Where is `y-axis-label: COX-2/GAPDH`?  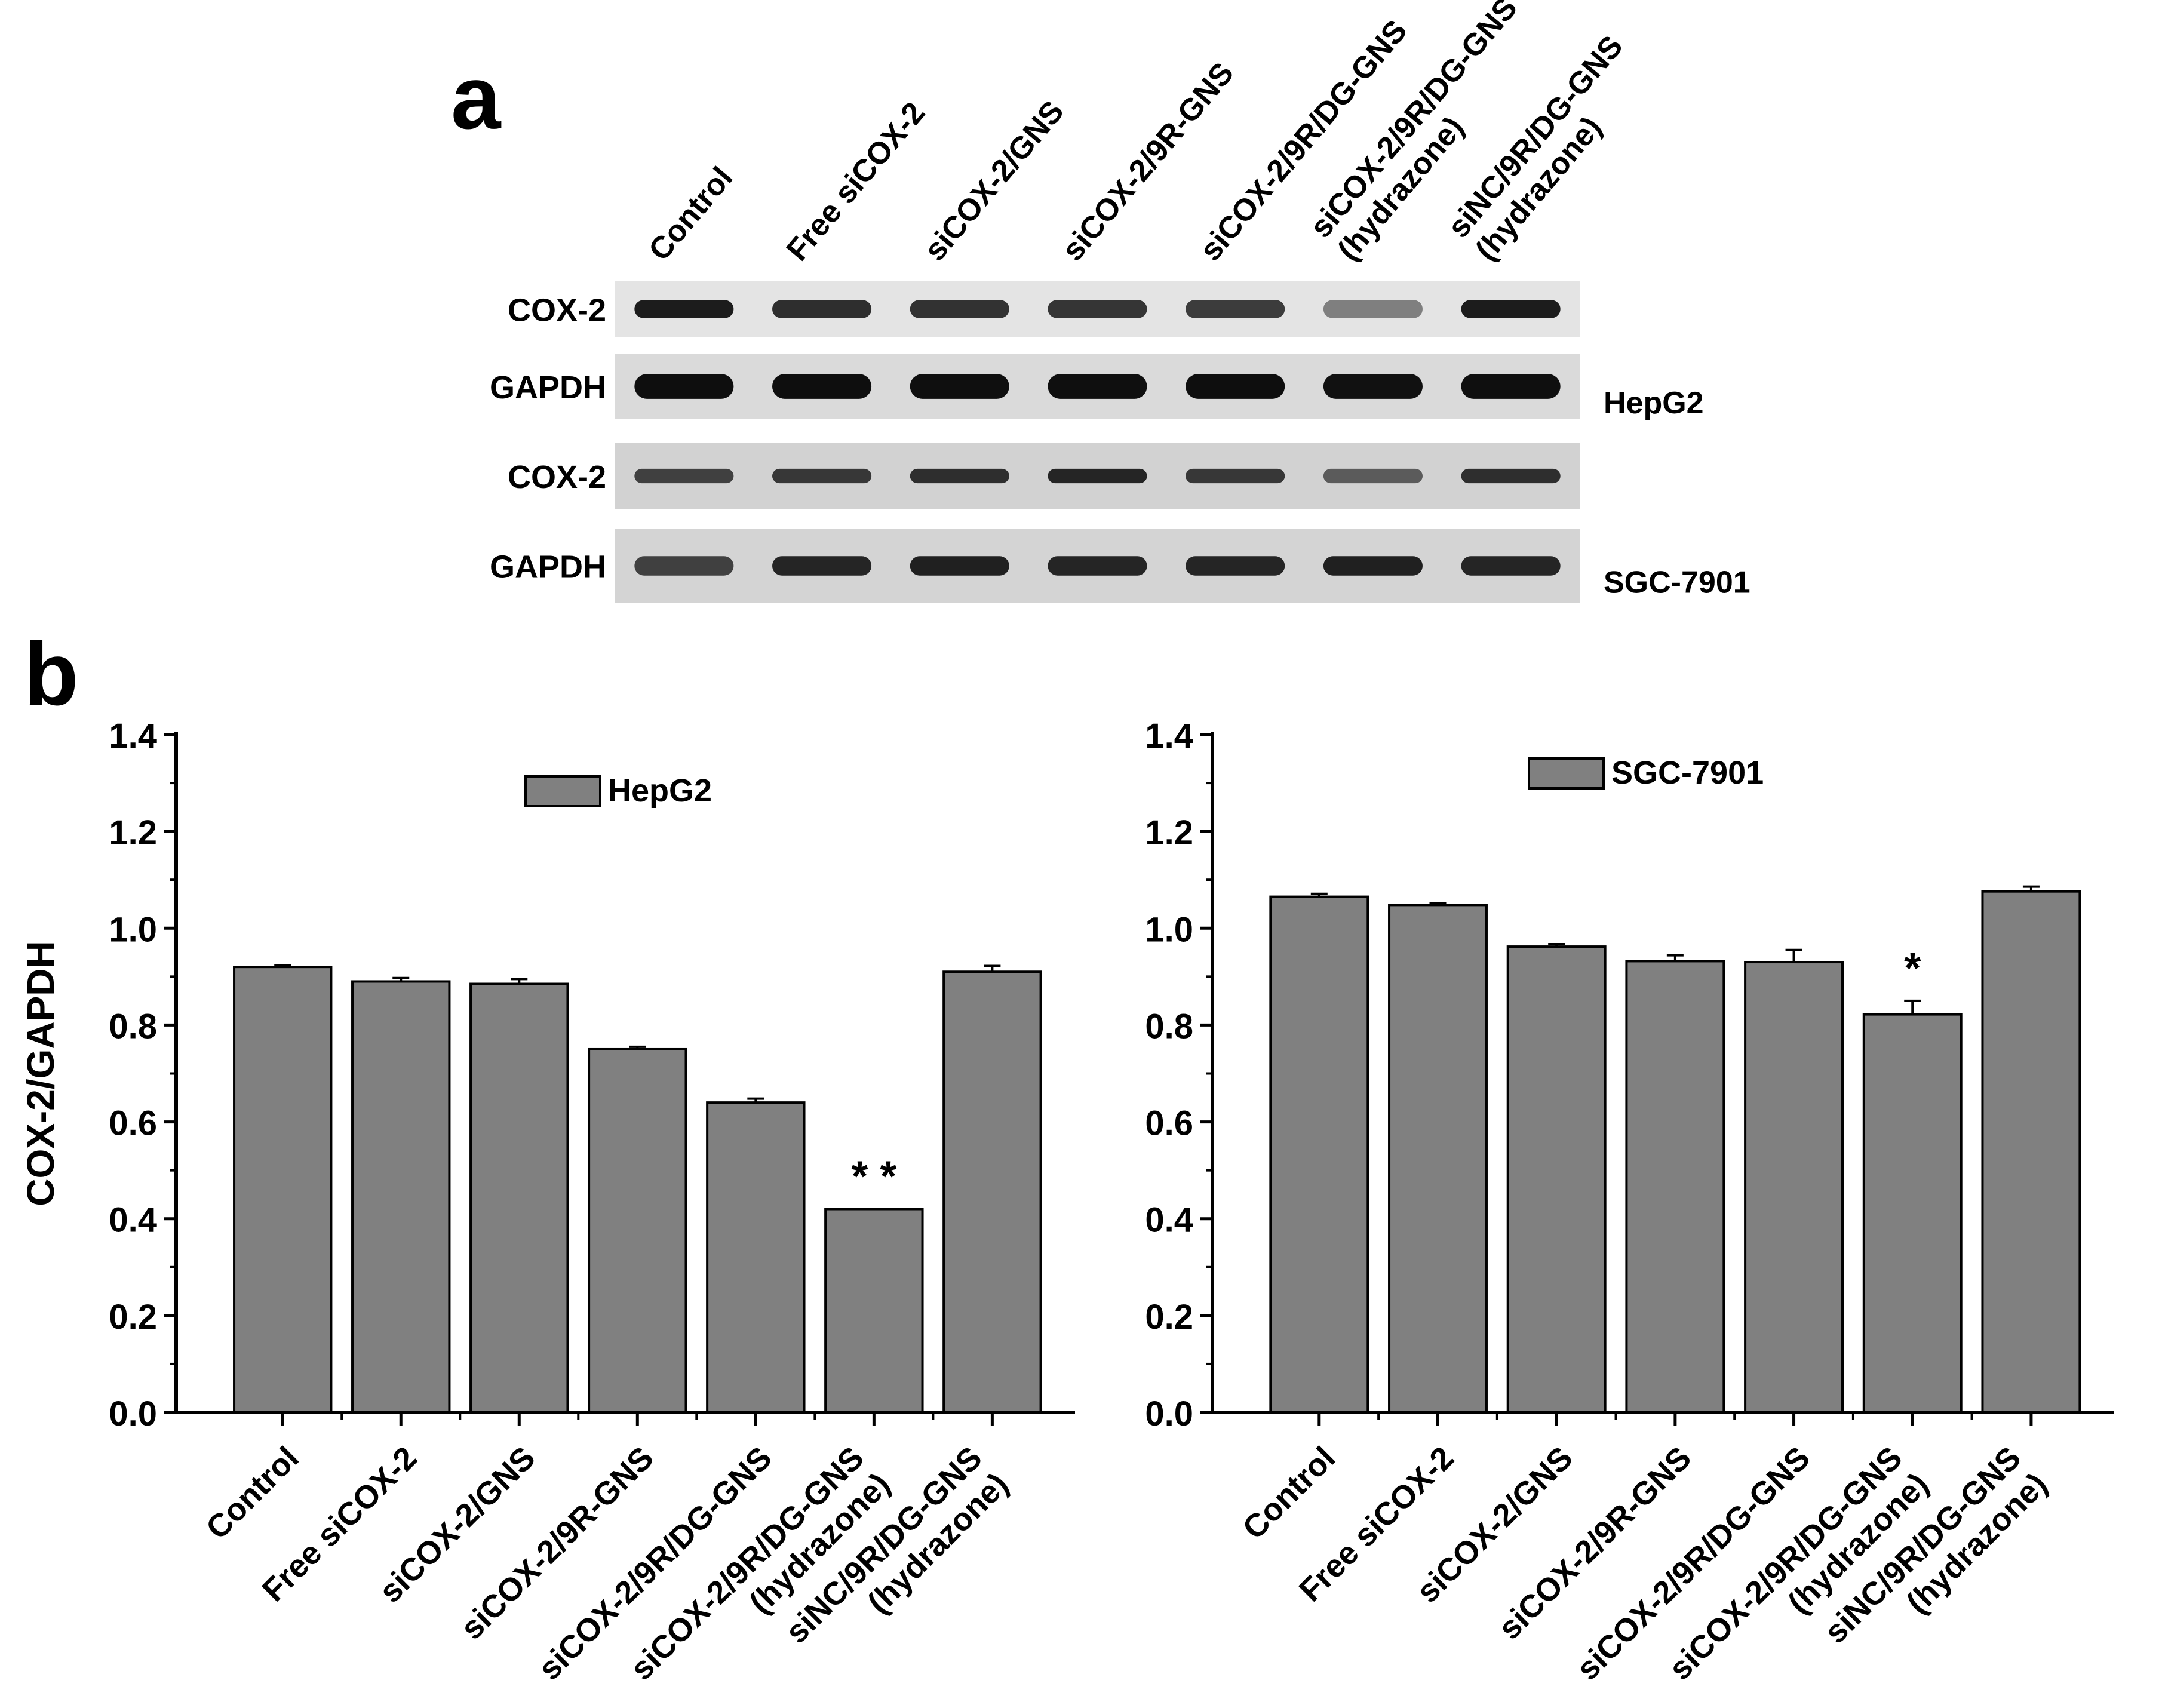 y-axis-label: COX-2/GAPDH is located at coordinates (40, 1074).